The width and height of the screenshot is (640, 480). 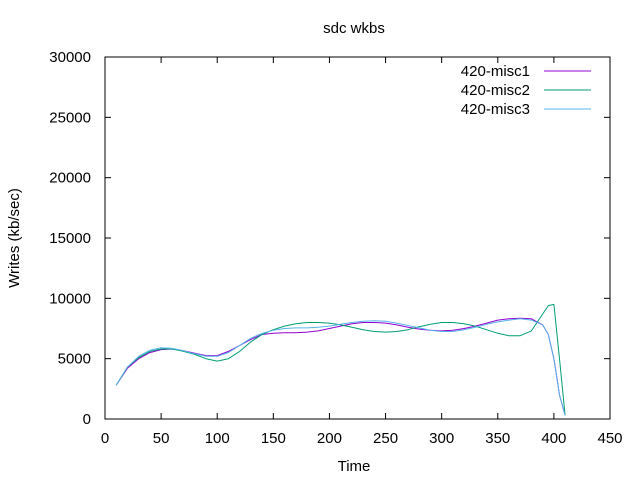 I want to click on series-line-420-misc3, so click(x=340, y=367).